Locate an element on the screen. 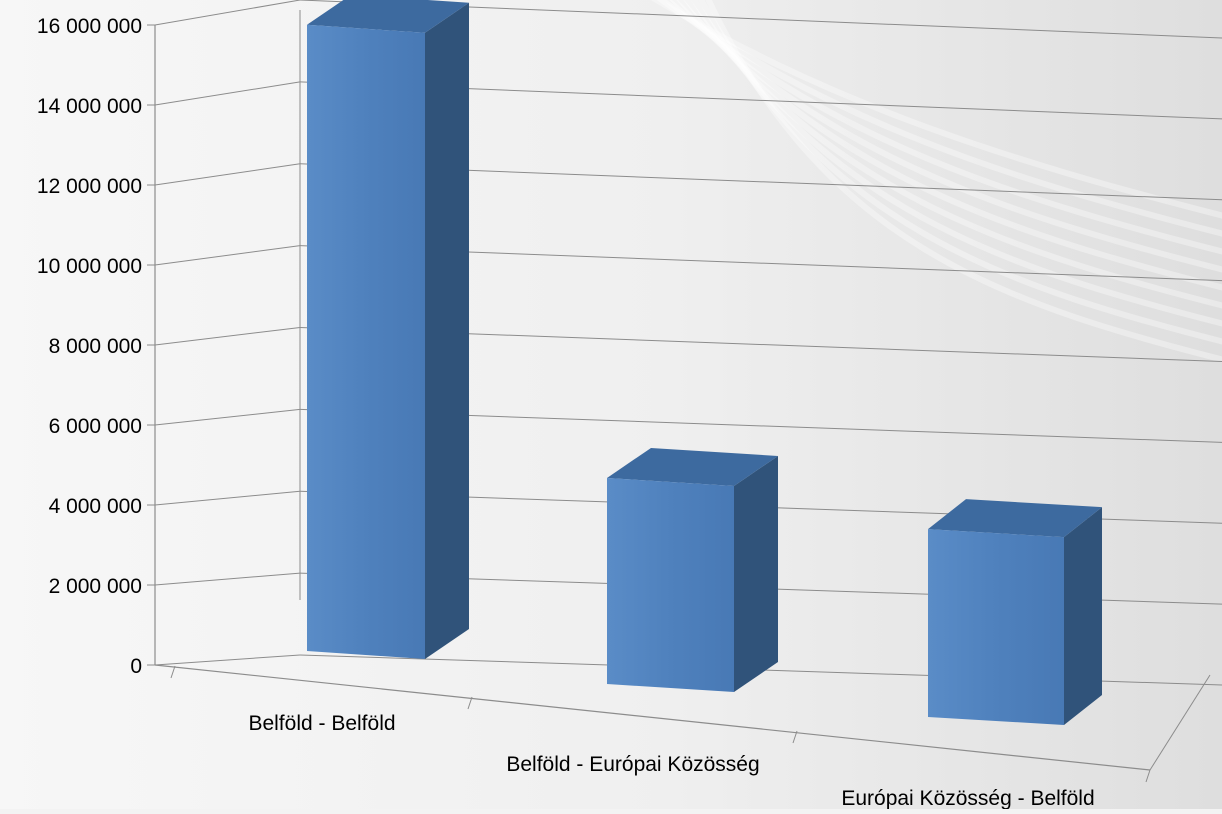 The width and height of the screenshot is (1222, 814). x-tick-label: Európai Közösség - Belföld is located at coordinates (967, 798).